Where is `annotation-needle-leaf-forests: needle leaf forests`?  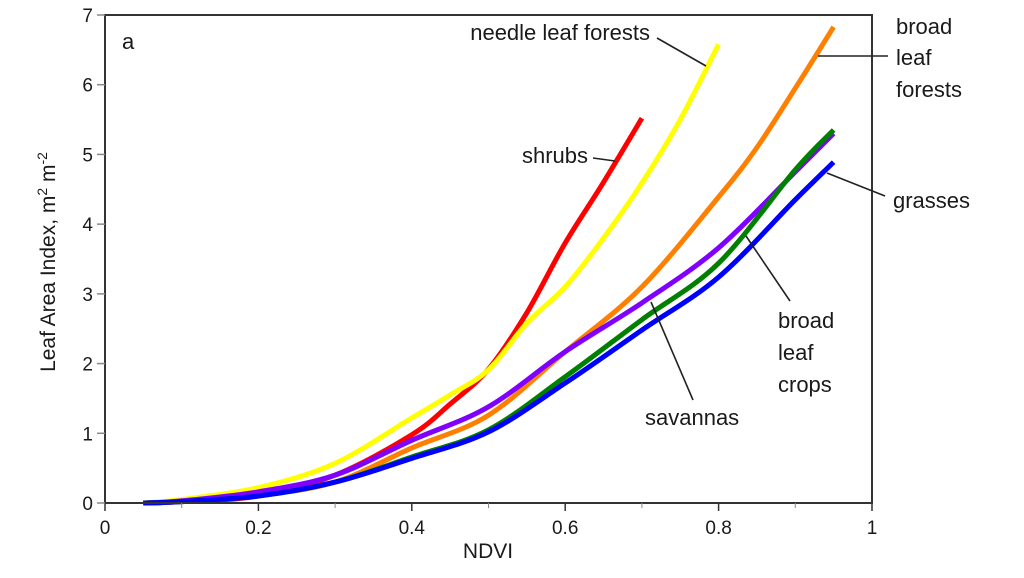
annotation-needle-leaf-forests: needle leaf forests is located at coordinates (588, 43).